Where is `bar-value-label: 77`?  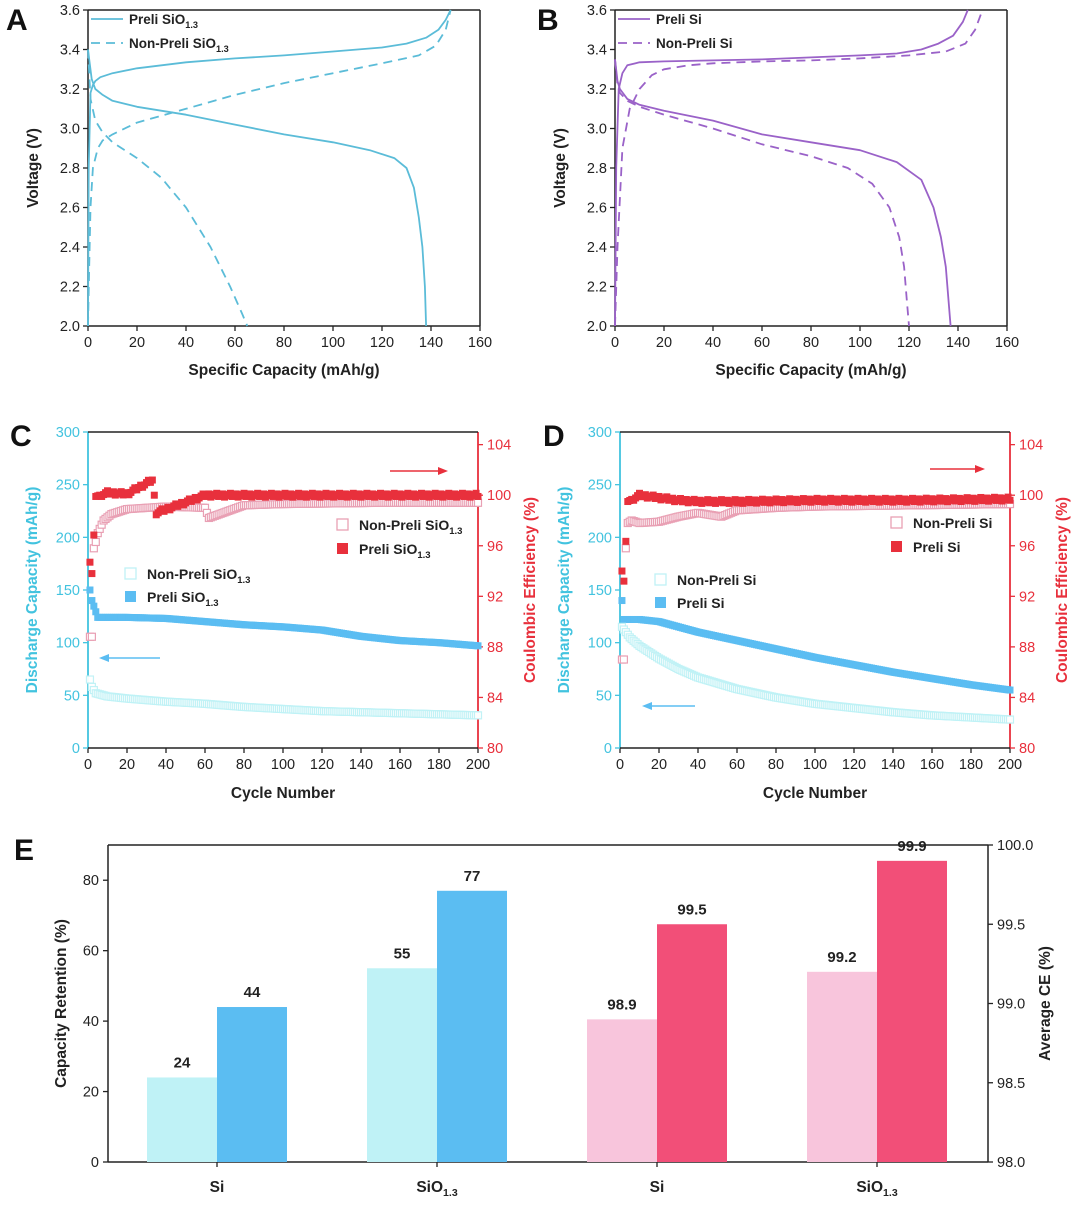
bar-value-label: 77 is located at coordinates (472, 876).